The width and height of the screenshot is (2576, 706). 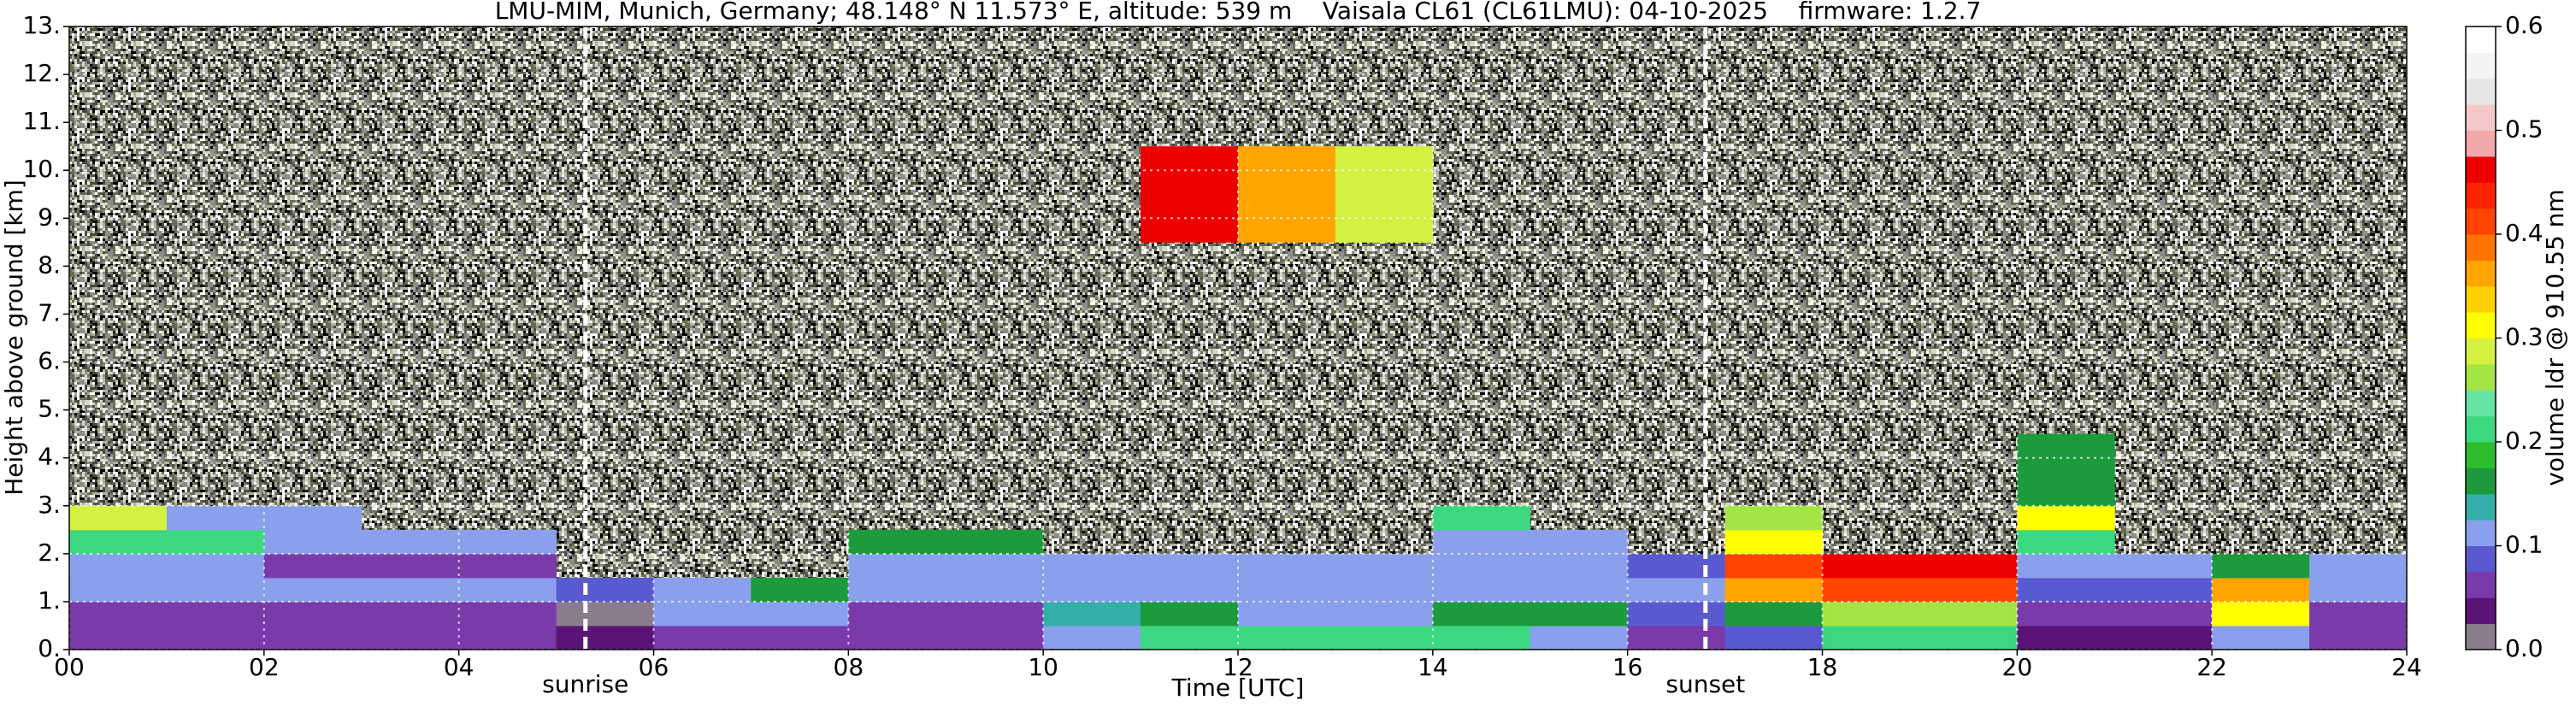 What do you see at coordinates (49, 409) in the screenshot?
I see `y-tick-label: 5.` at bounding box center [49, 409].